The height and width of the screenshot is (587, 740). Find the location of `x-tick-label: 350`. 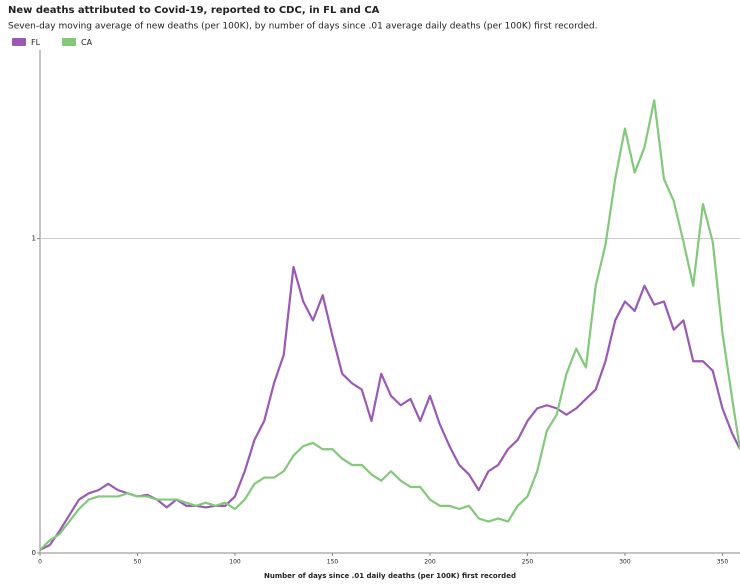

x-tick-label: 350 is located at coordinates (723, 562).